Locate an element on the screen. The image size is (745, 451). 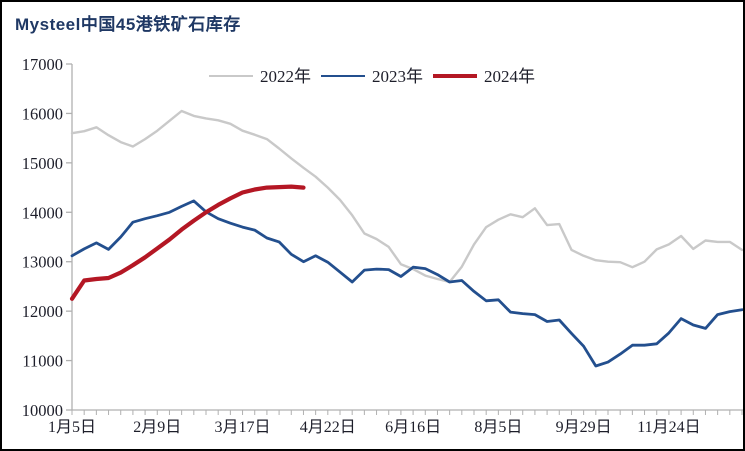
chart-legend: 2022年 2023年 2024年 is located at coordinates (372, 76).